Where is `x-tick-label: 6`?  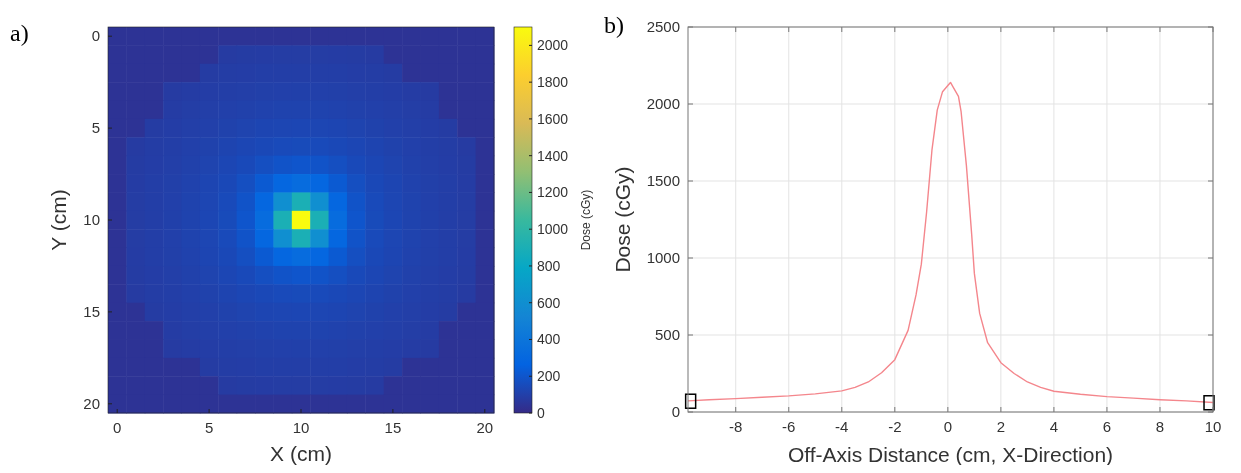
x-tick-label: 6 is located at coordinates (1107, 426).